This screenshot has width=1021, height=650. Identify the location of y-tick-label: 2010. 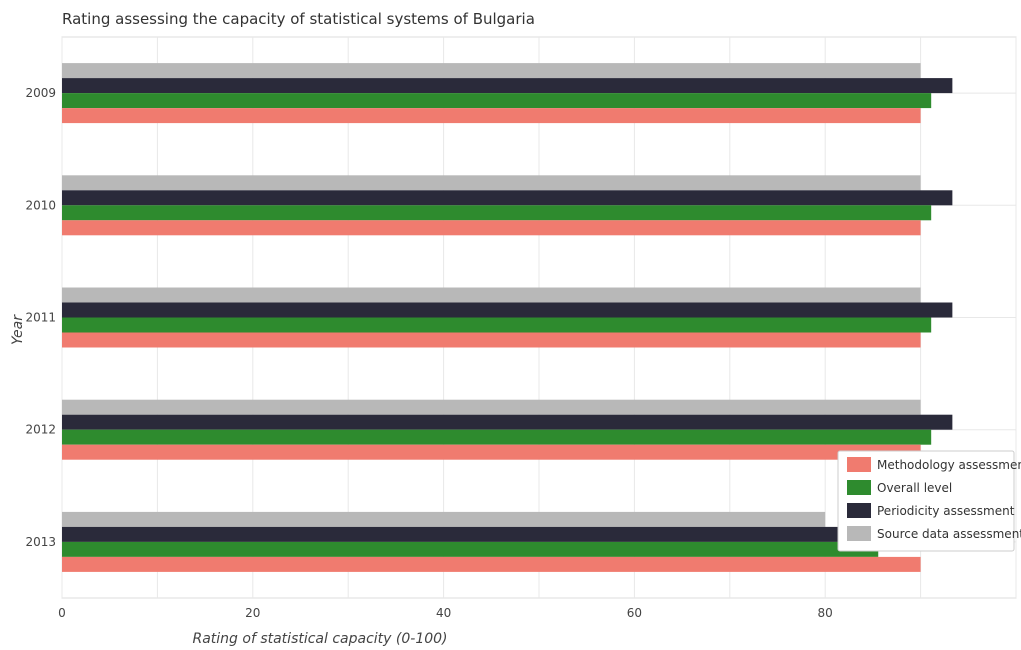
(40, 205).